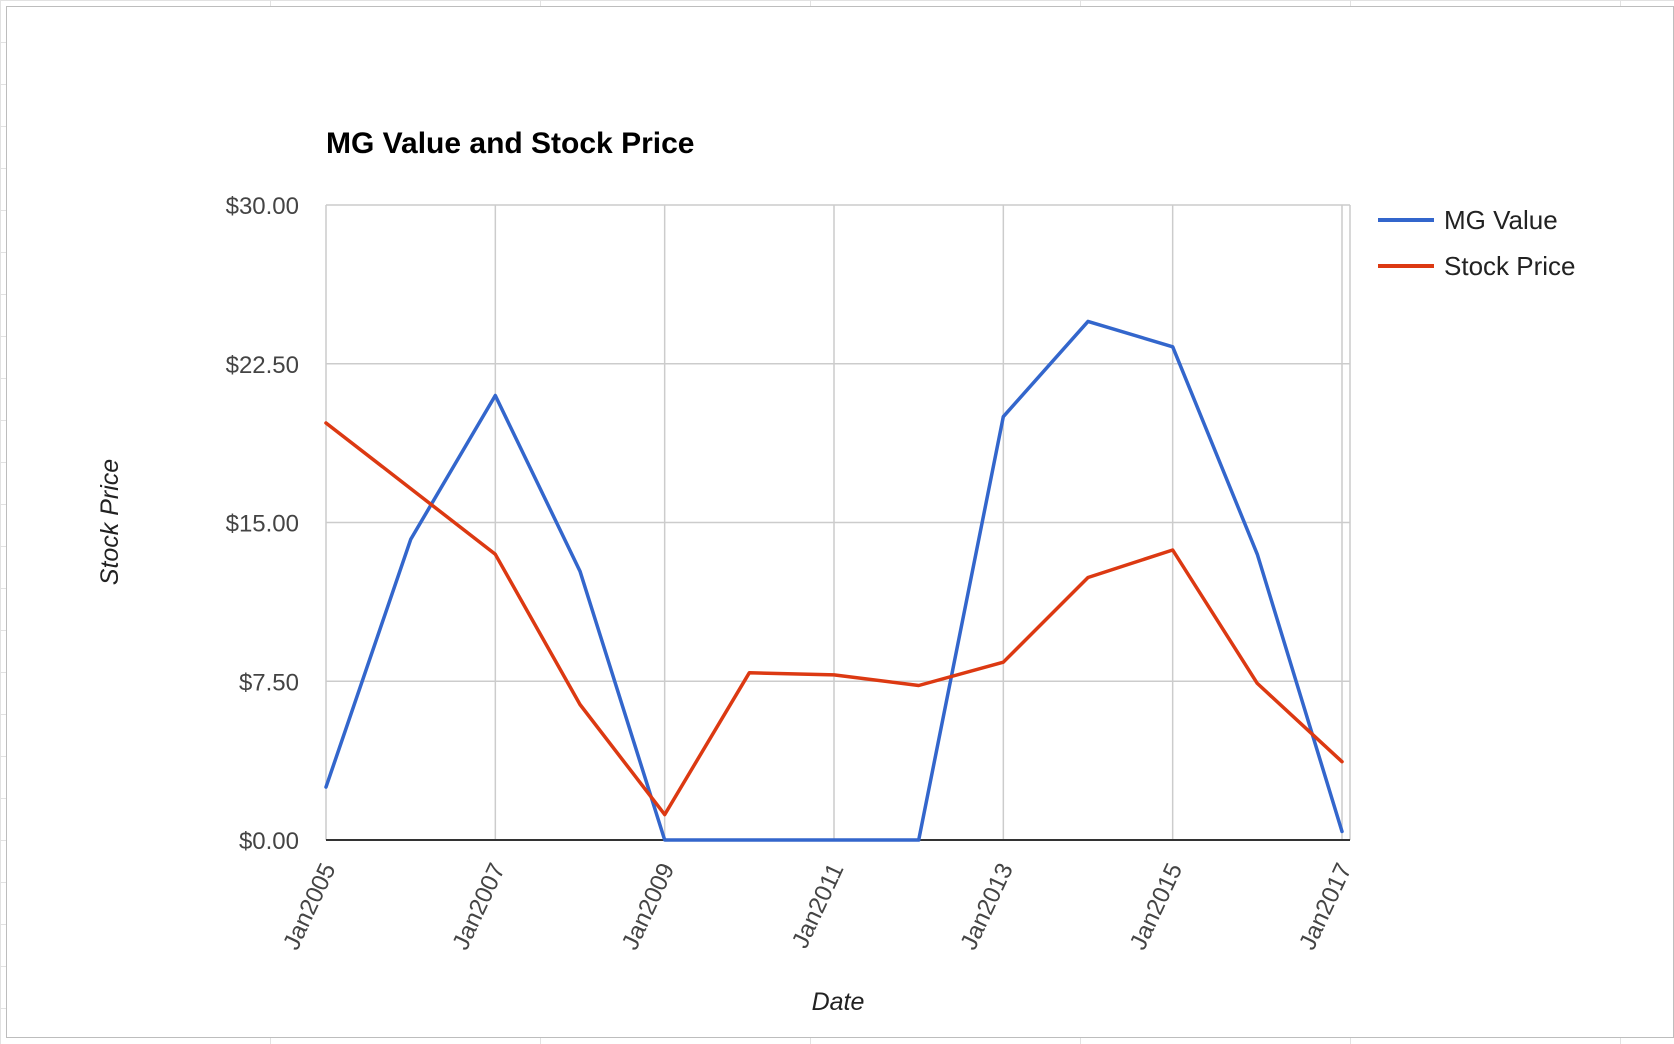 The height and width of the screenshot is (1044, 1674). I want to click on y-tick-label: $7.50, so click(269, 682).